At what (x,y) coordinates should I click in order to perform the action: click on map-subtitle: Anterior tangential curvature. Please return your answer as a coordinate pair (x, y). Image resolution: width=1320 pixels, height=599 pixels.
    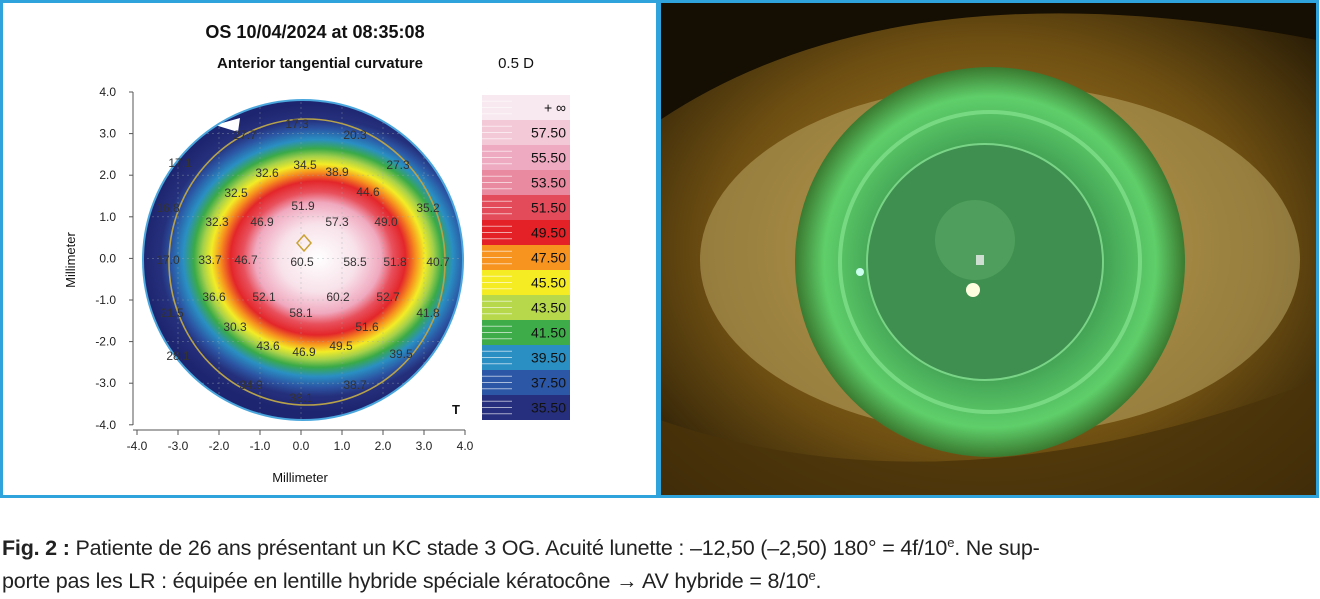
    Looking at the image, I should click on (320, 63).